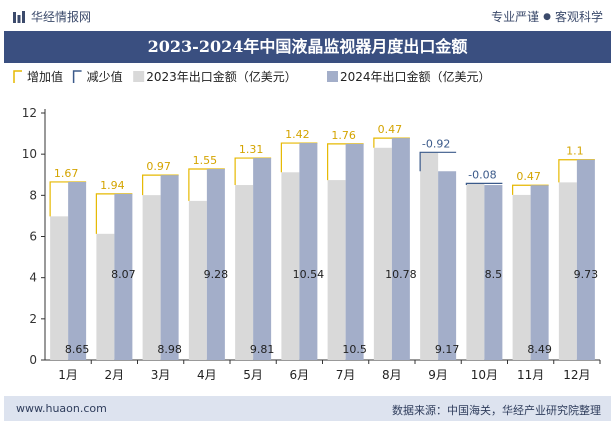 This screenshot has width=615, height=427. What do you see at coordinates (346, 375) in the screenshot?
I see `x-tick-label: 7月` at bounding box center [346, 375].